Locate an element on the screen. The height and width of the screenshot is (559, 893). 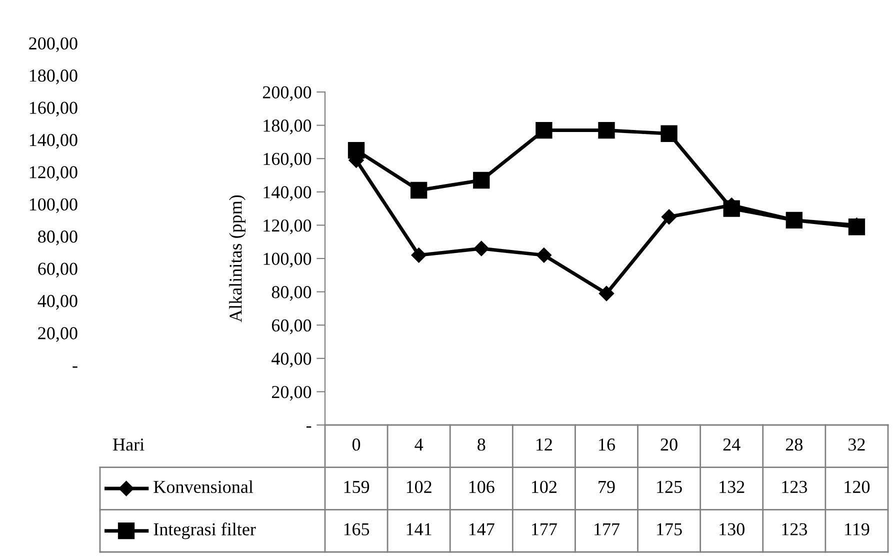
x-tick-label: 28 is located at coordinates (794, 444).